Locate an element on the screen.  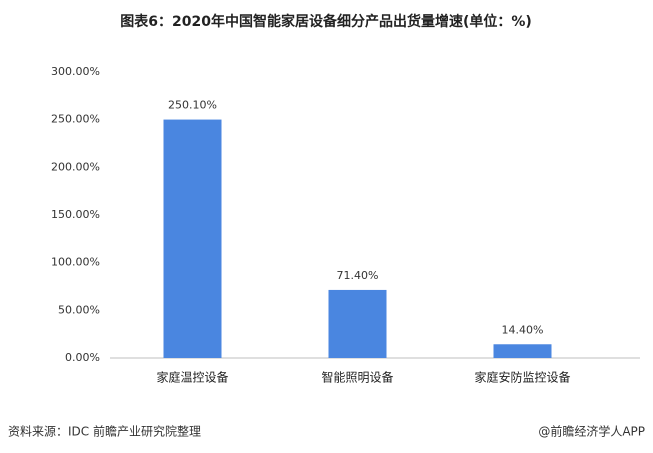
value-label: 250.10% is located at coordinates (192, 105).